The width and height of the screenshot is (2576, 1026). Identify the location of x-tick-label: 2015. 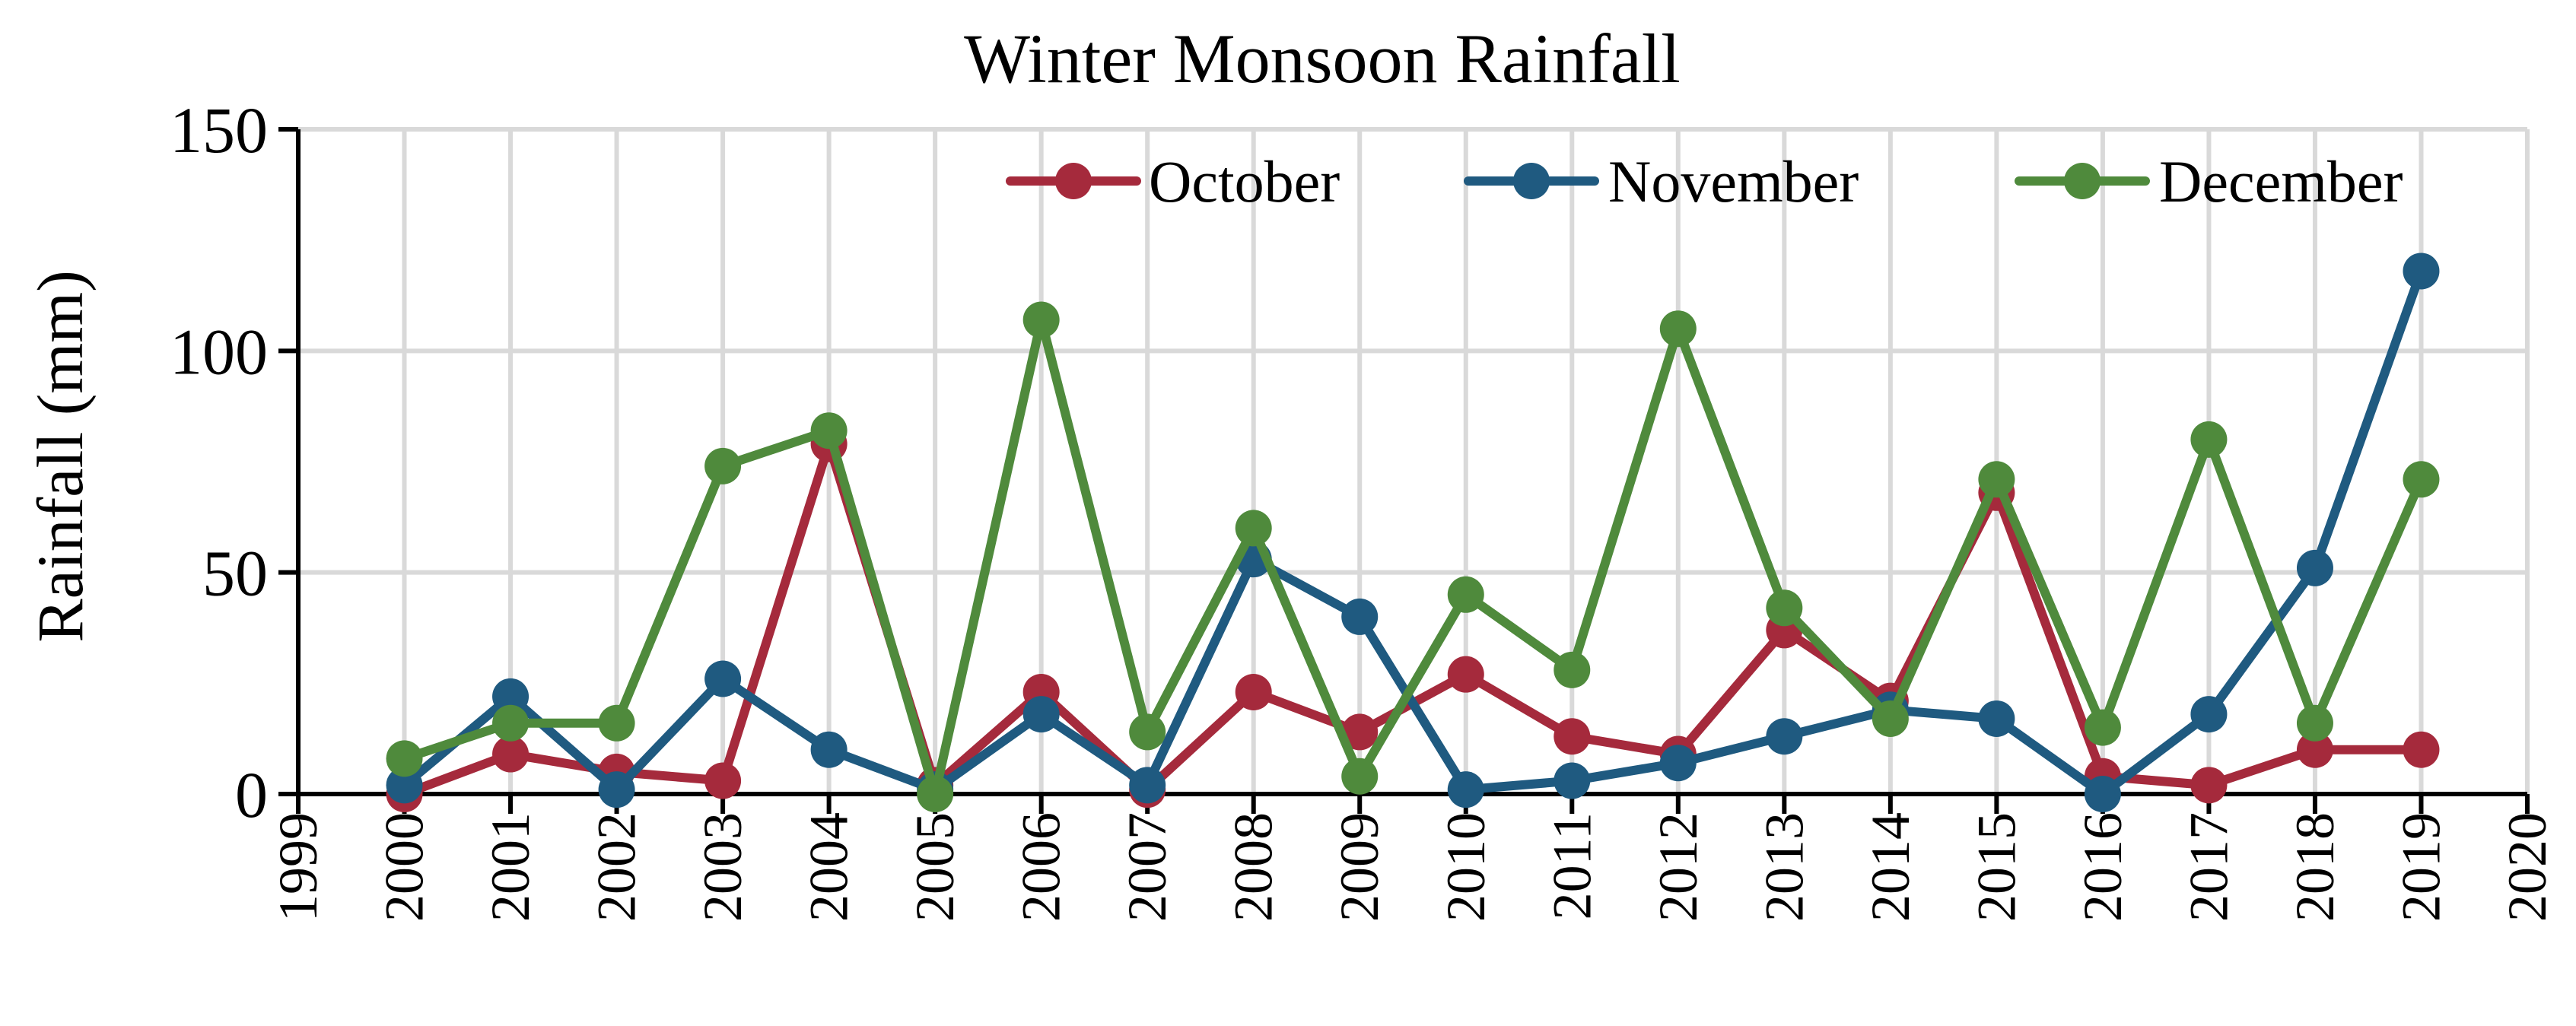
(1996, 867).